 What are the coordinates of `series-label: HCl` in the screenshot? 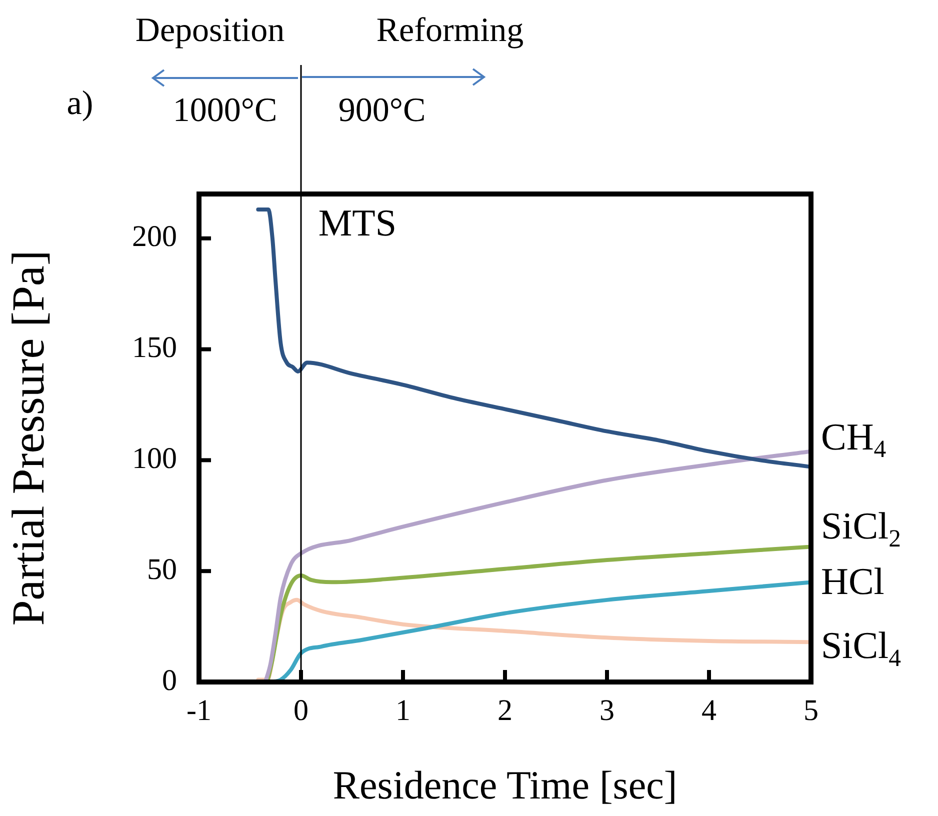 It's located at (852, 582).